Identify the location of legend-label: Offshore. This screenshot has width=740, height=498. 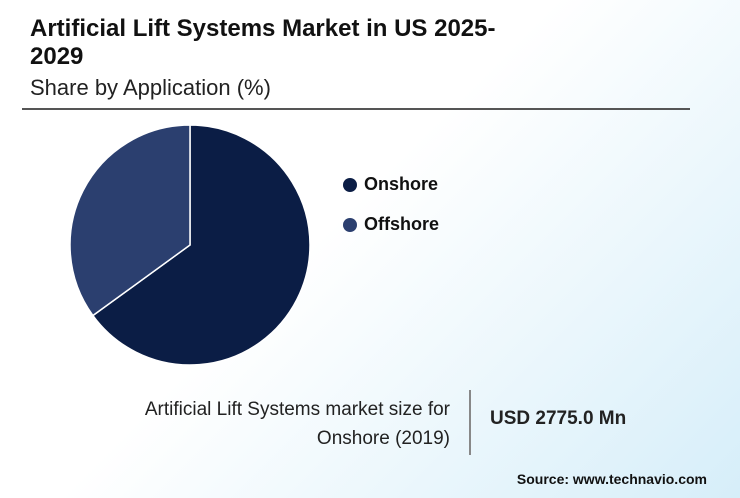
(401, 224).